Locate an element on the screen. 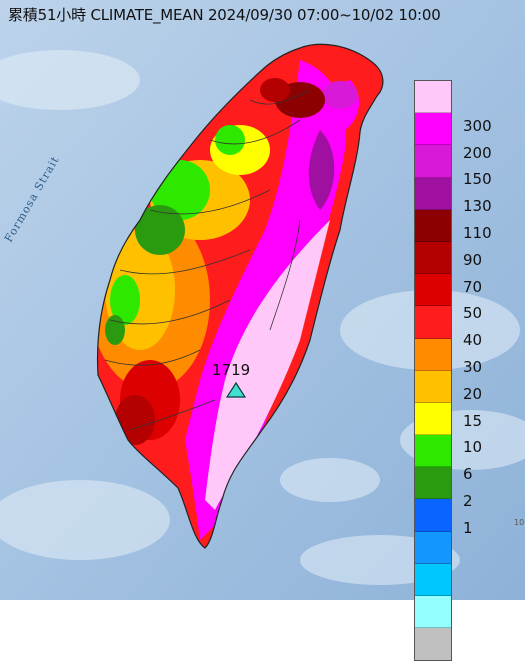 This screenshot has width=525, height=661. legend-label: 200 is located at coordinates (477, 152).